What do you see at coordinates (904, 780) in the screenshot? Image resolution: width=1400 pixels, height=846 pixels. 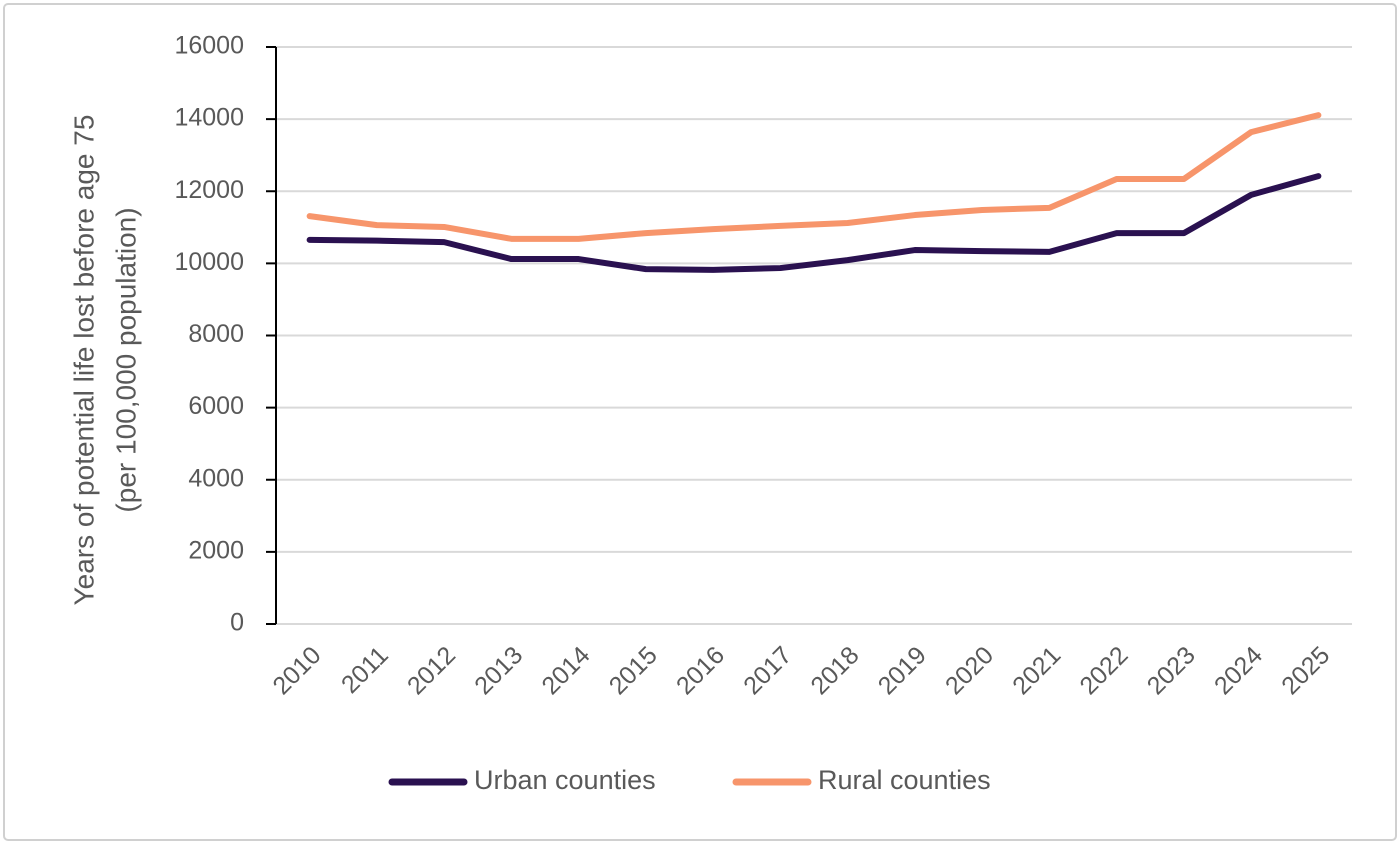 I see `legend-label: Rural counties` at bounding box center [904, 780].